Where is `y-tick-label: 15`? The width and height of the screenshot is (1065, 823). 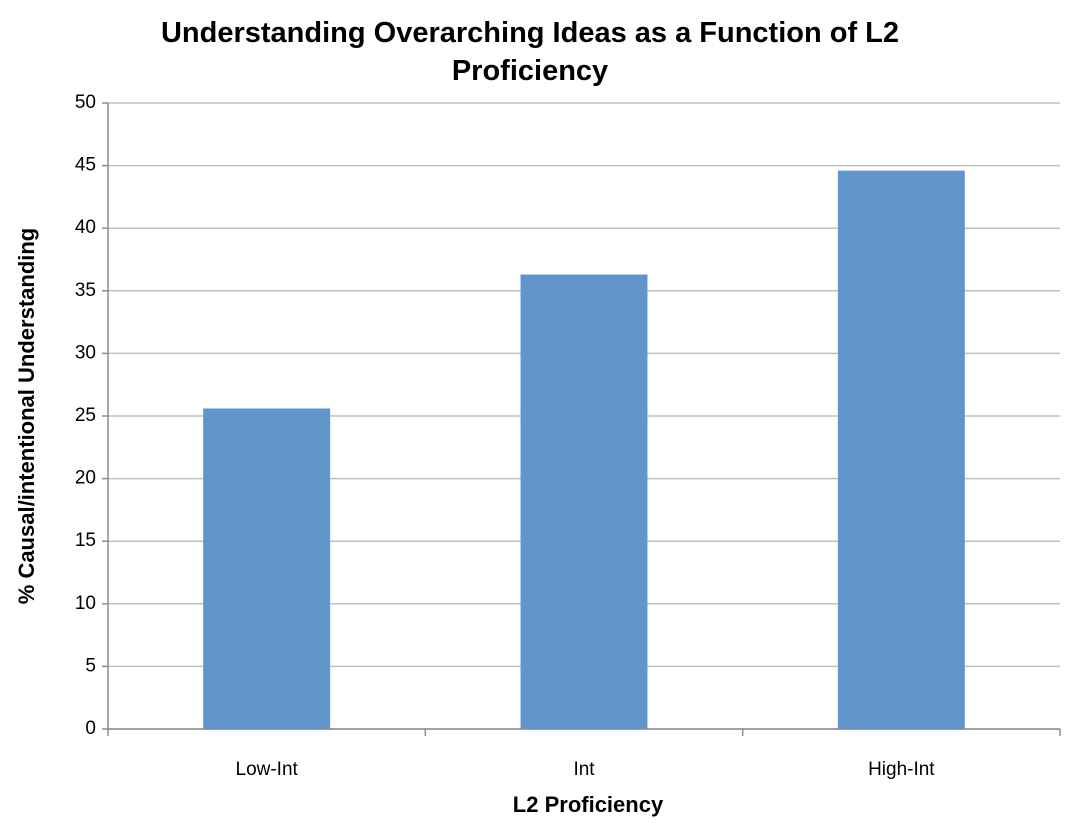 y-tick-label: 15 is located at coordinates (85, 540).